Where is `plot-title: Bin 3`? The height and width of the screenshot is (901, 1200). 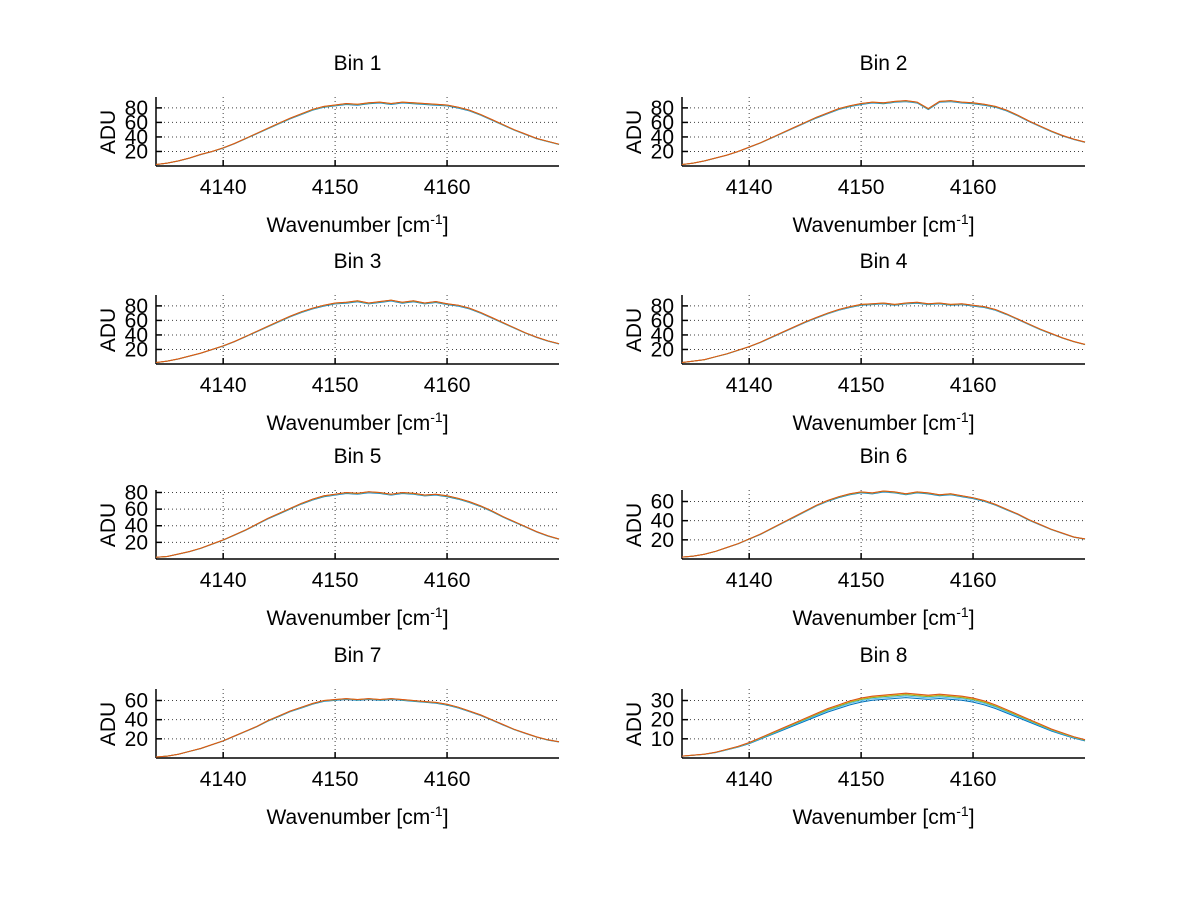 plot-title: Bin 3 is located at coordinates (357, 261).